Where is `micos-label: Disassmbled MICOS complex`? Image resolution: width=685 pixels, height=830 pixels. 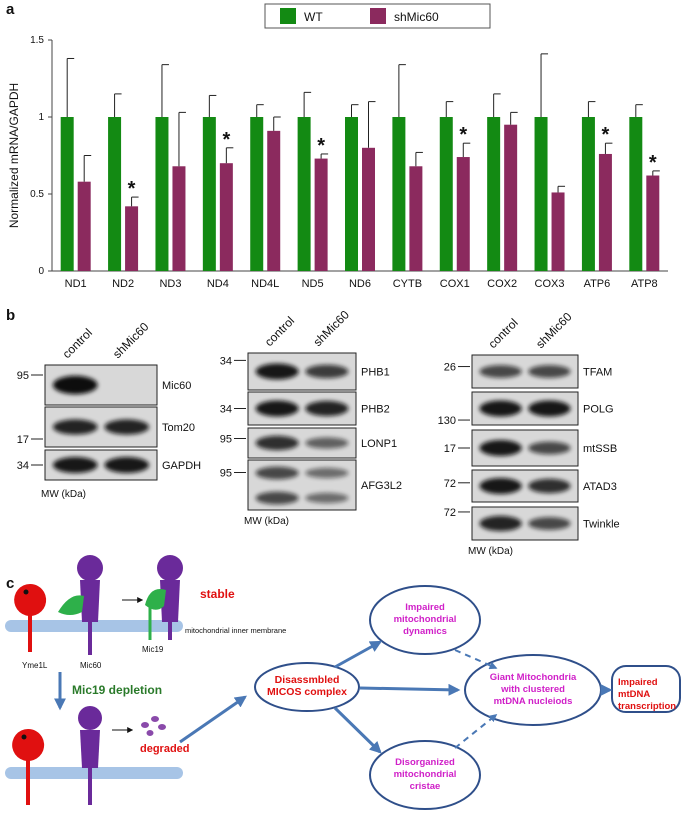 micos-label: Disassmbled MICOS complex is located at coordinates (307, 686).